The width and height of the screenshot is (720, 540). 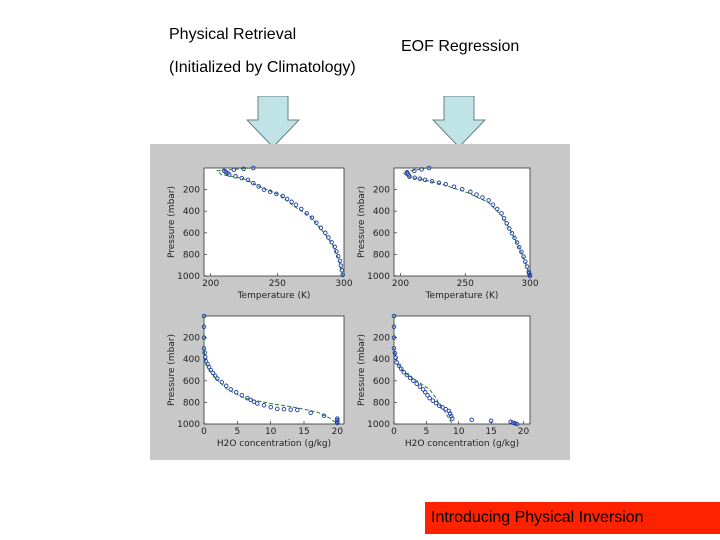 I want to click on x-tick-label: 20, so click(x=524, y=432).